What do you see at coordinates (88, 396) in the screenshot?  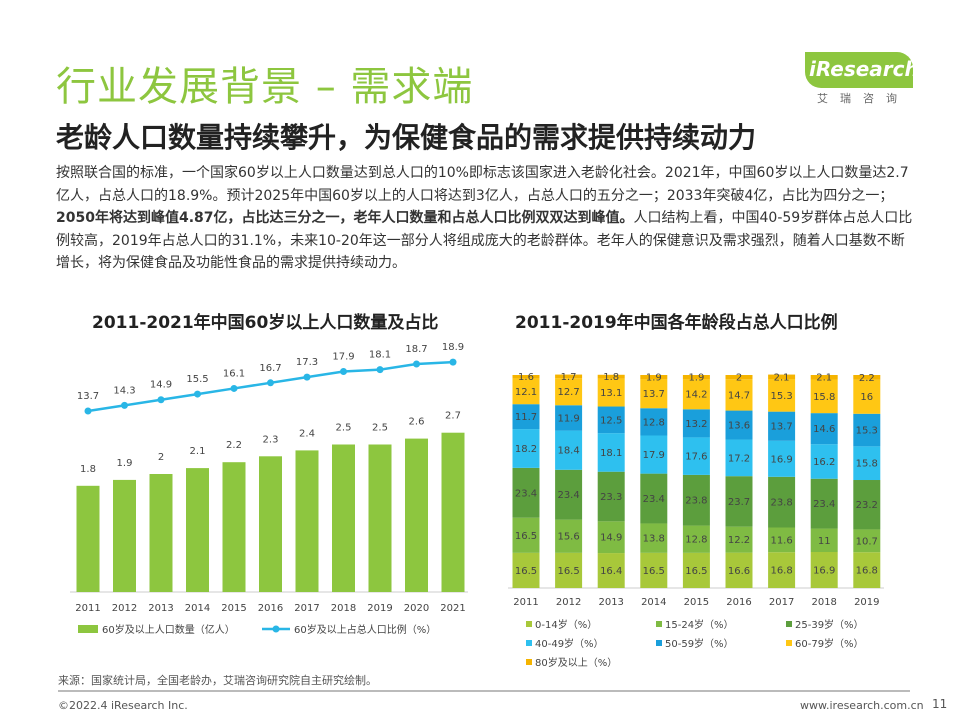 I see `line-label: 13.7` at bounding box center [88, 396].